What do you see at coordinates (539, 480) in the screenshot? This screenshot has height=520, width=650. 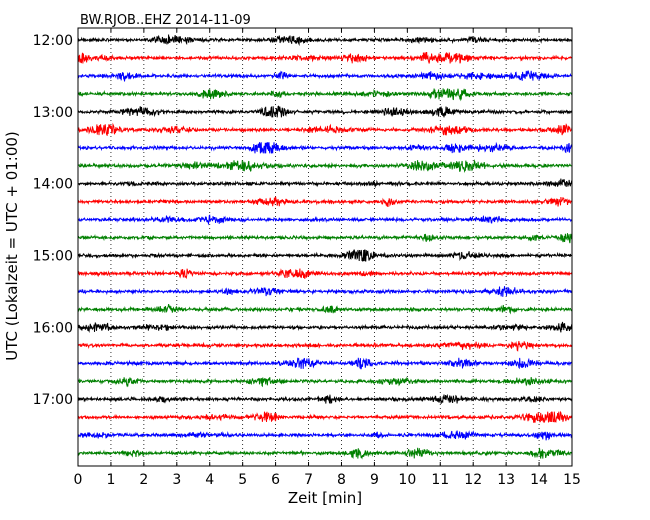 I see `x-tick-label: 14` at bounding box center [539, 480].